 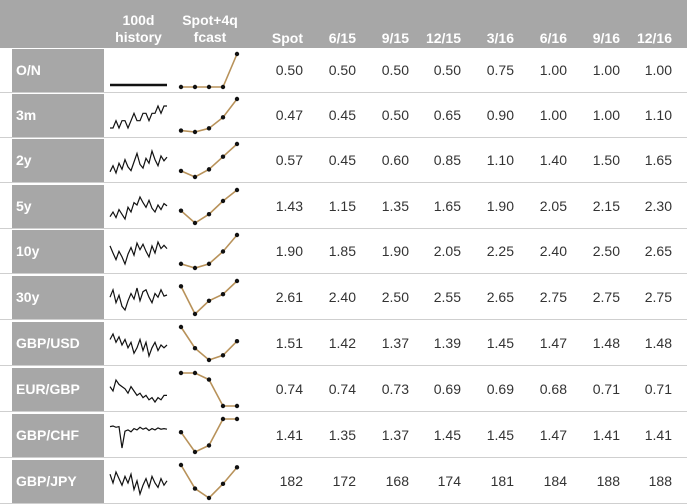 What do you see at coordinates (553, 115) in the screenshot?
I see `value-cell: 1.00` at bounding box center [553, 115].